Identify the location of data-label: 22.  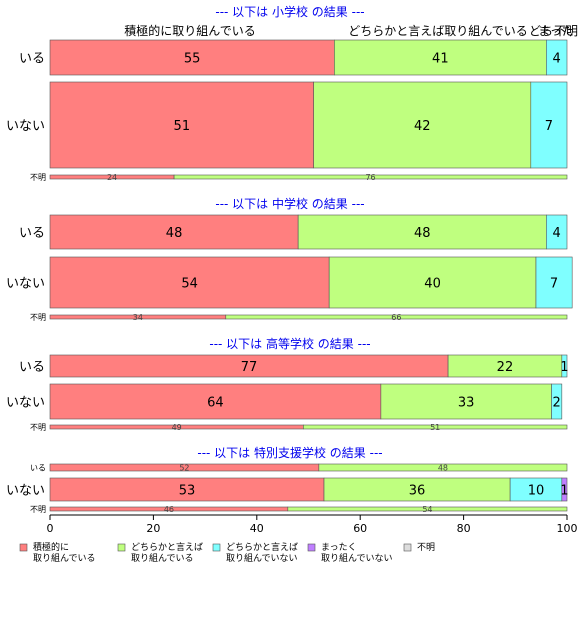
(505, 367).